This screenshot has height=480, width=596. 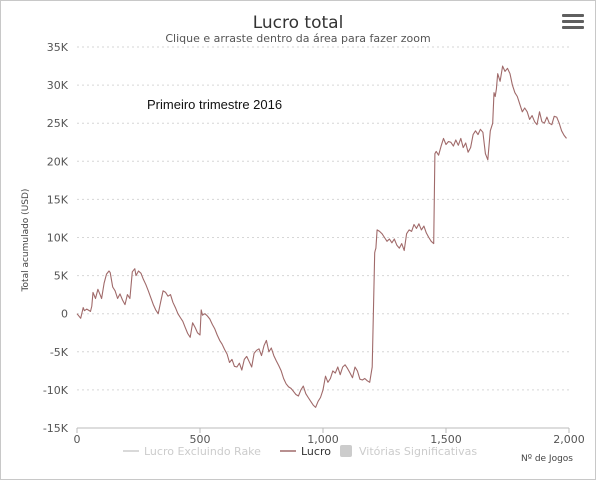 I want to click on legend-square-symbol, so click(x=346, y=451).